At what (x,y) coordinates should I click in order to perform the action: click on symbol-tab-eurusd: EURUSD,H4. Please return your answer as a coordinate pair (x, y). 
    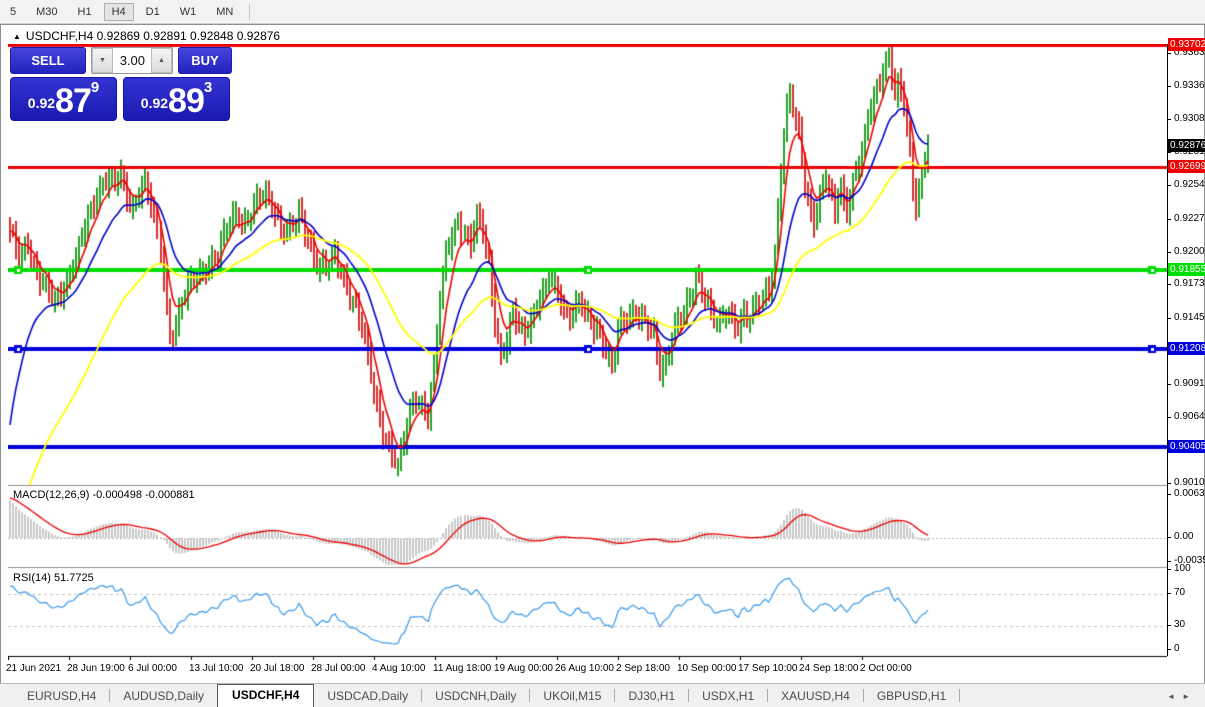
    Looking at the image, I should click on (62, 696).